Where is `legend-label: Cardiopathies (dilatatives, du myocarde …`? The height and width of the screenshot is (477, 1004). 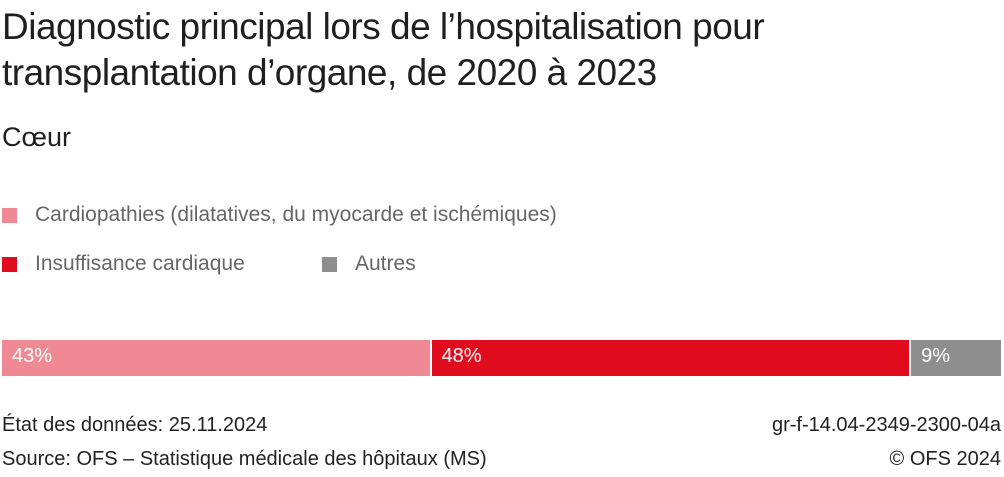 legend-label: Cardiopathies (dilatatives, du myocarde … is located at coordinates (296, 214).